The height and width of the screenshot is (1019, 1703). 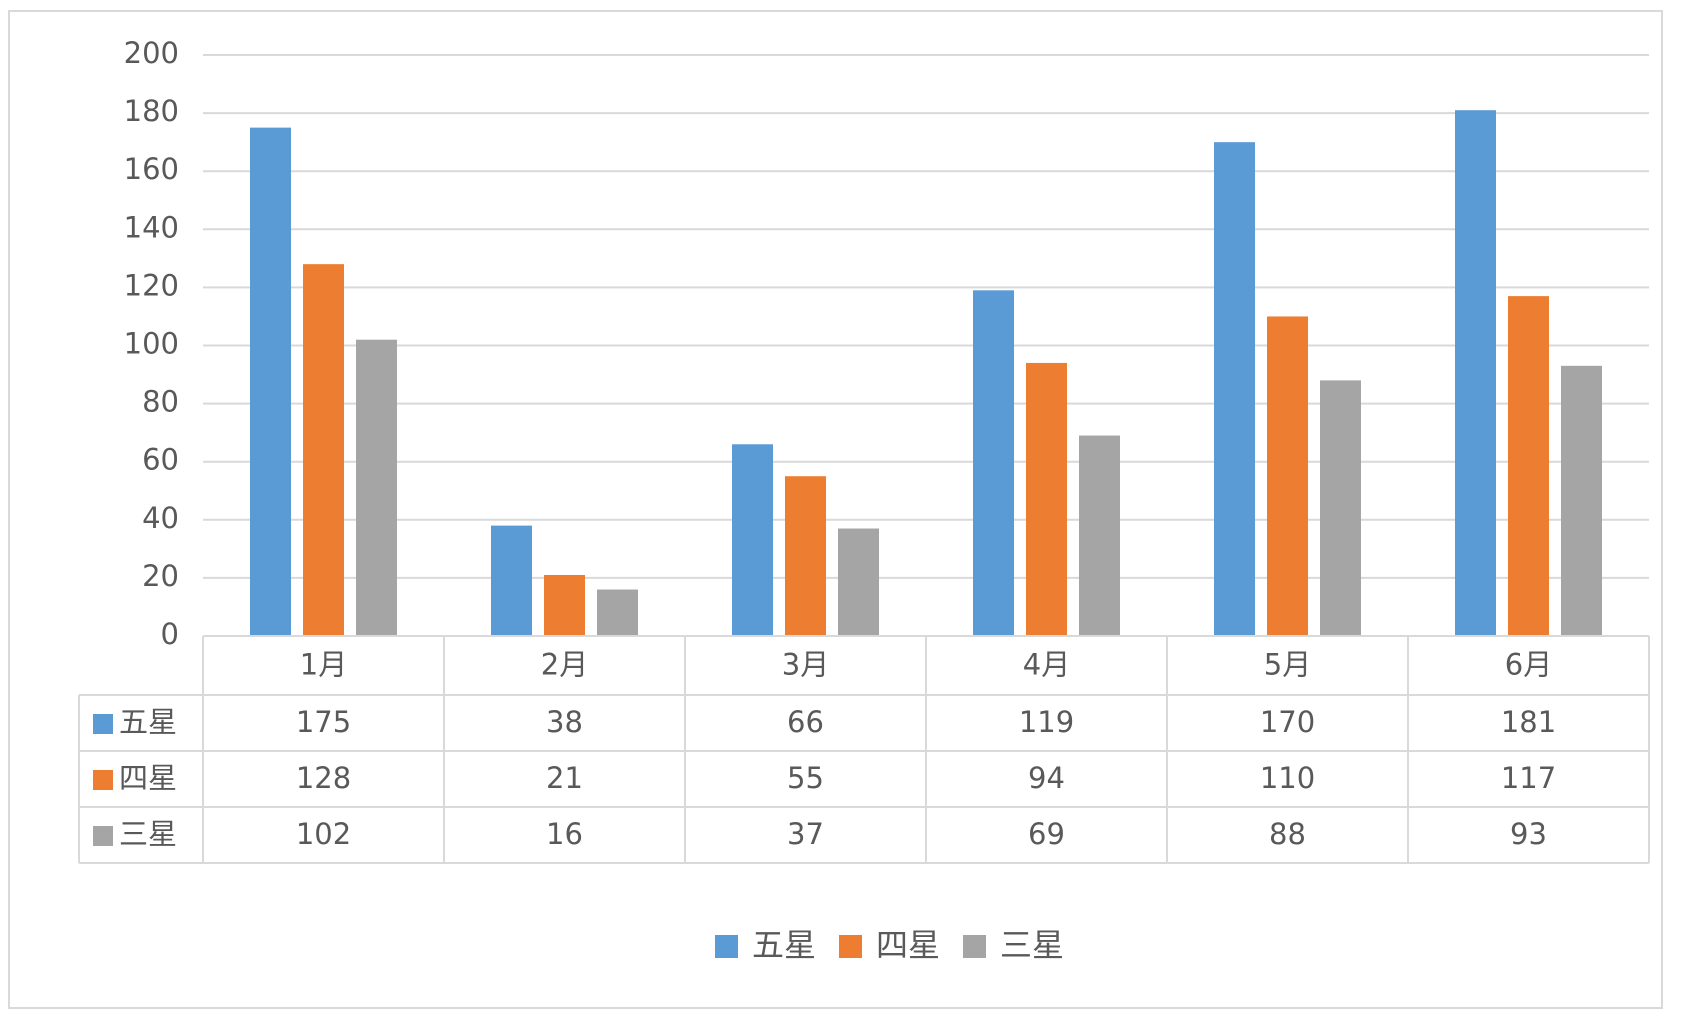 What do you see at coordinates (323, 834) in the screenshot?
I see `table-value: 102` at bounding box center [323, 834].